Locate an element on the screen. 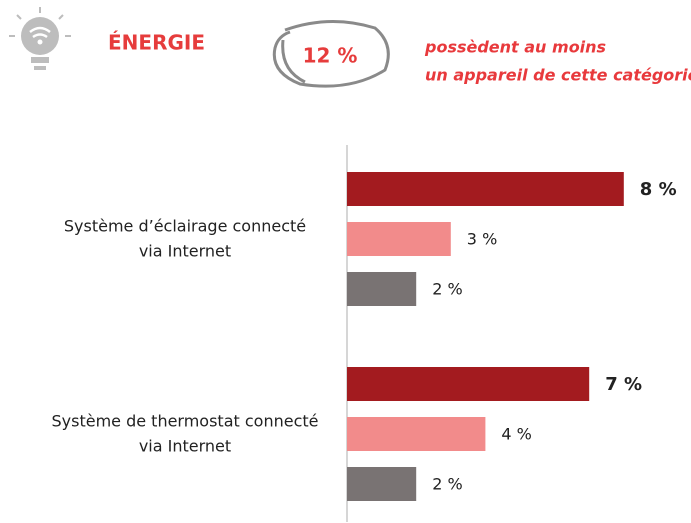 The width and height of the screenshot is (691, 523). scribble-circle is located at coordinates (331, 54).